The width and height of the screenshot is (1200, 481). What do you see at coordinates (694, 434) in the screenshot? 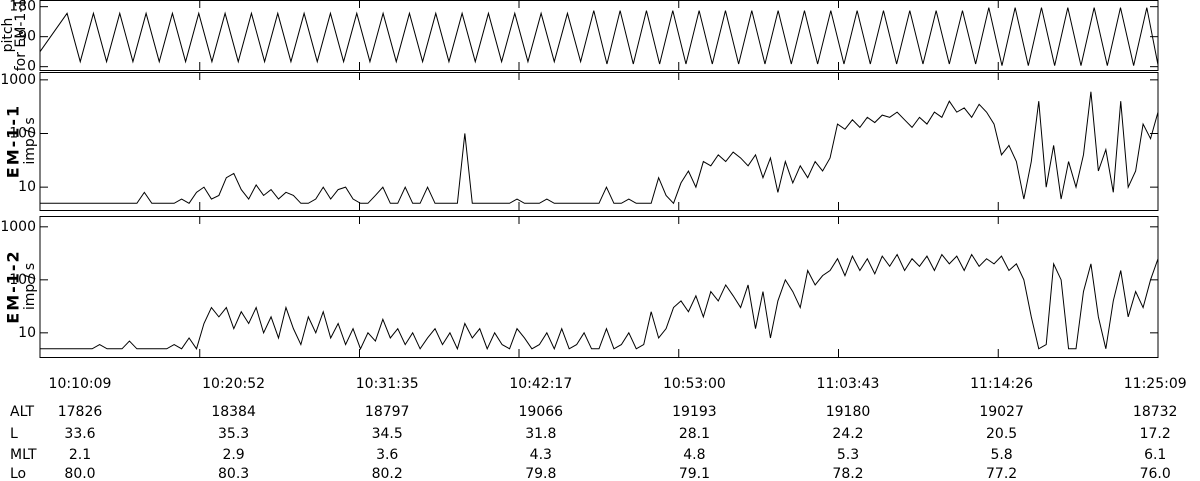
I see `row-value: 28.1` at bounding box center [694, 434].